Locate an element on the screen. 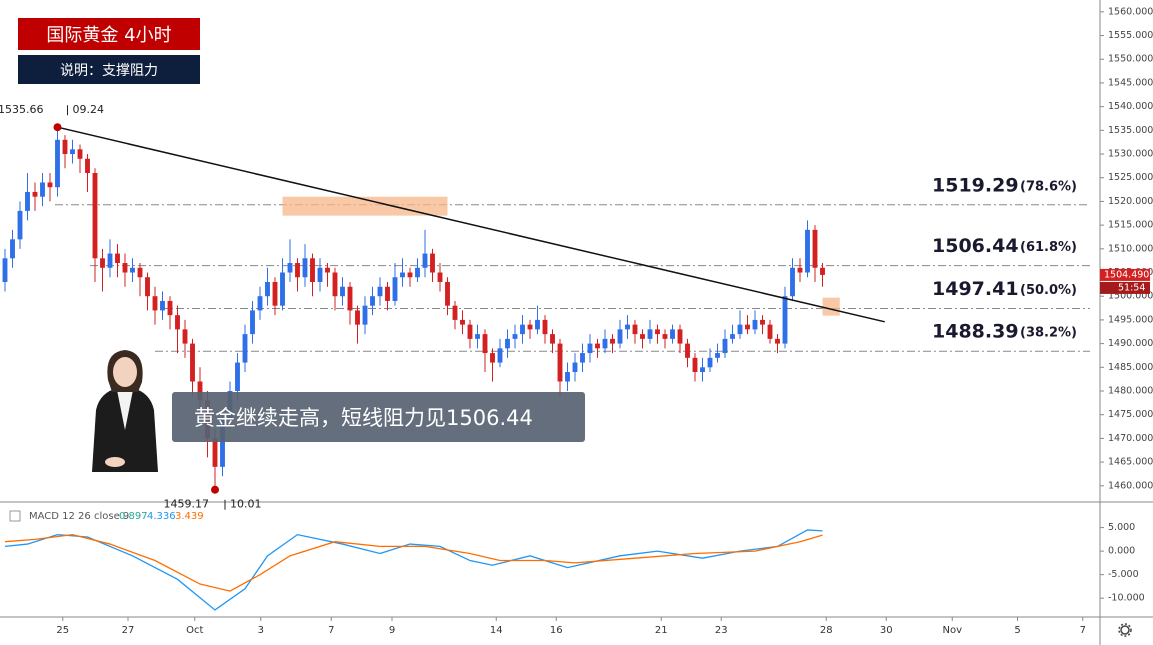 Image resolution: width=1153 pixels, height=645 pixels. y-tick-label: 1515.000 is located at coordinates (1130, 225).